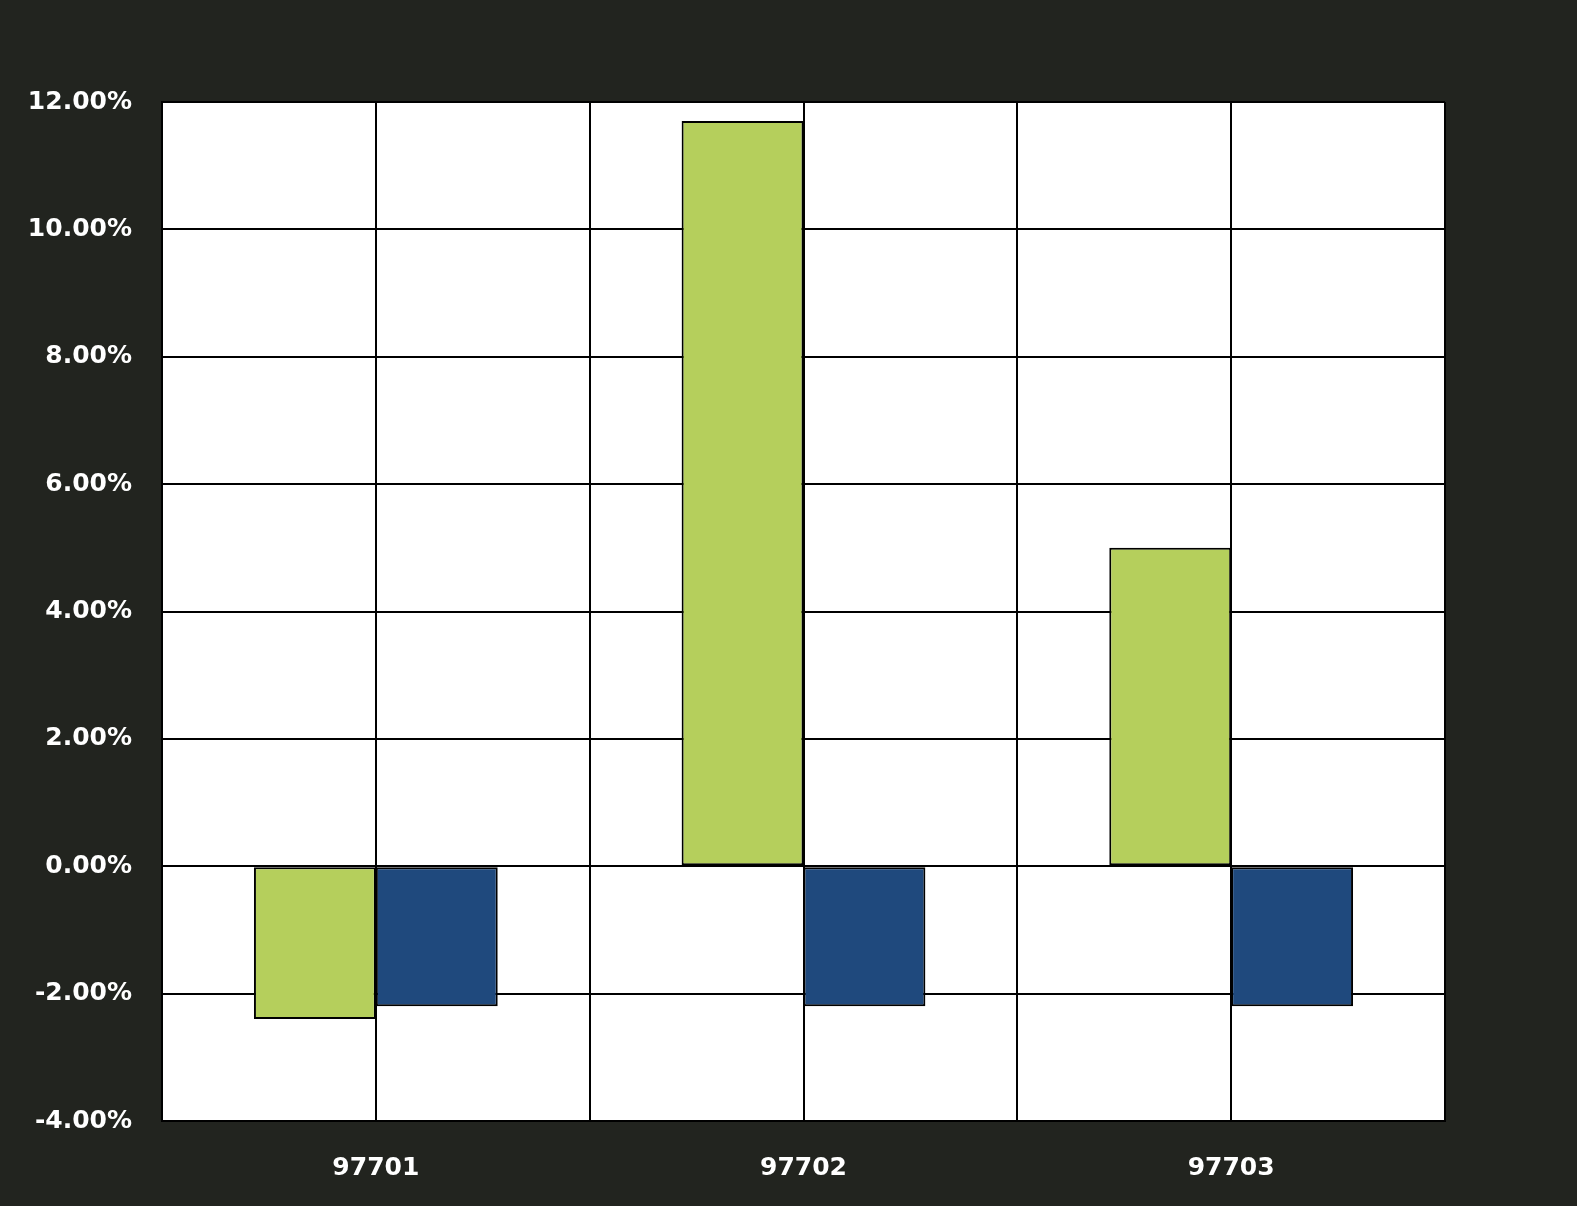 The image size is (1577, 1206). Describe the element at coordinates (83, 992) in the screenshot. I see `y-tick-label: -2.00%` at that location.